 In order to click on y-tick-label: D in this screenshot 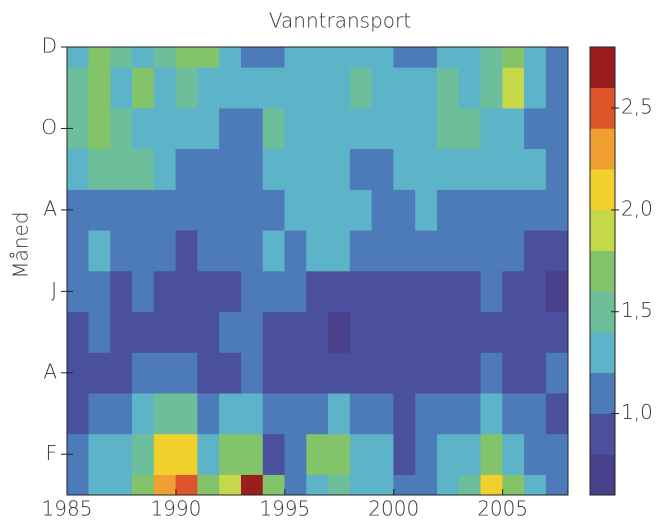, I will do `click(49, 46)`.